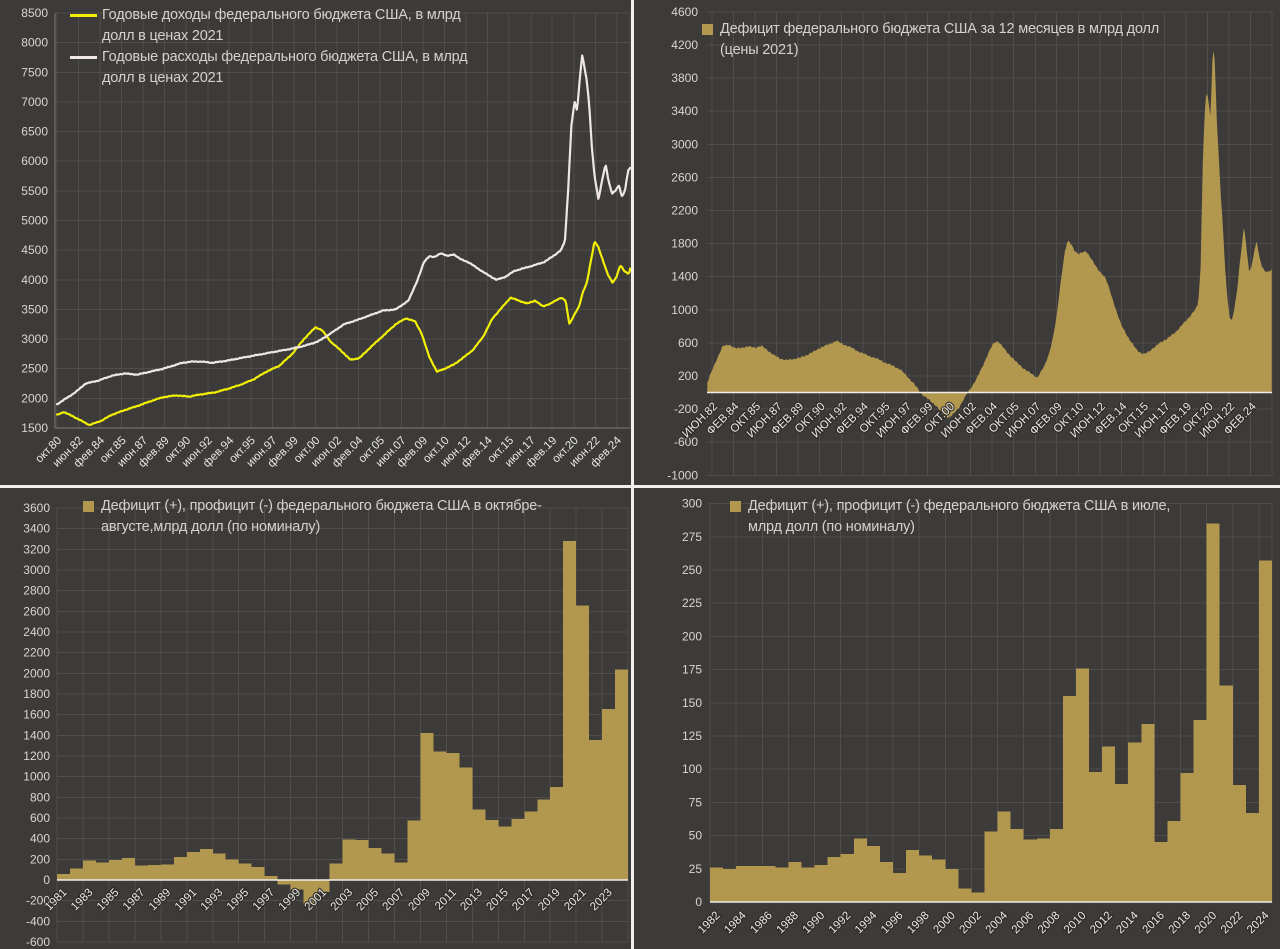  What do you see at coordinates (1153, 923) in the screenshot?
I see `svg-text: 2016` at bounding box center [1153, 923].